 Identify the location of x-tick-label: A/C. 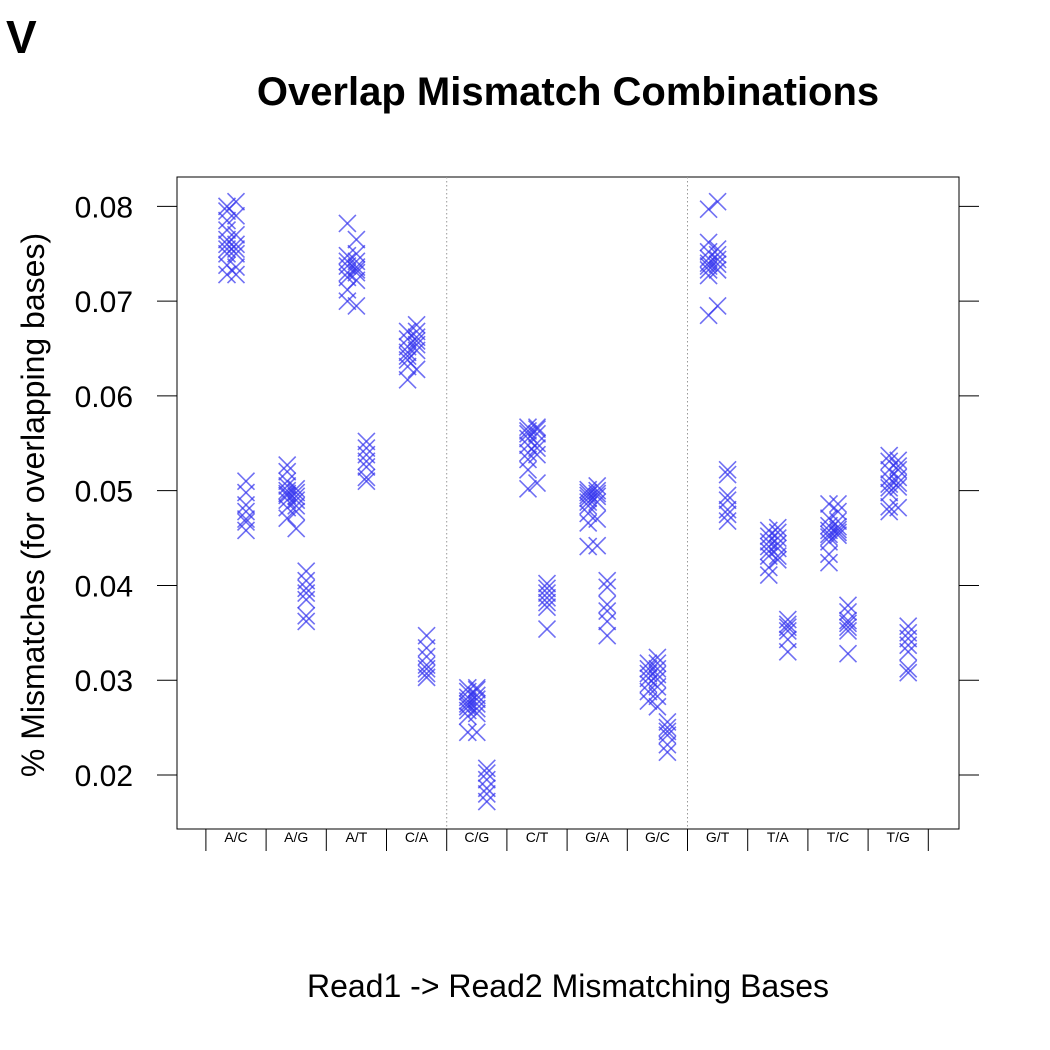
(235, 837).